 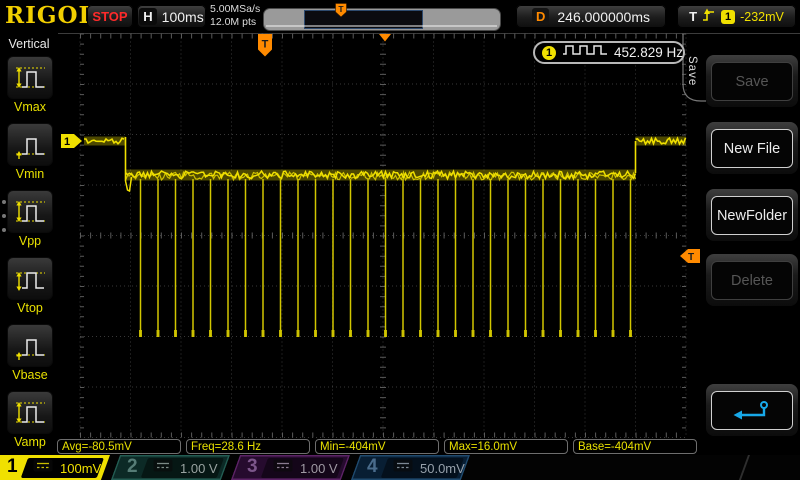 I want to click on channel-2-number: 2, so click(x=132, y=466).